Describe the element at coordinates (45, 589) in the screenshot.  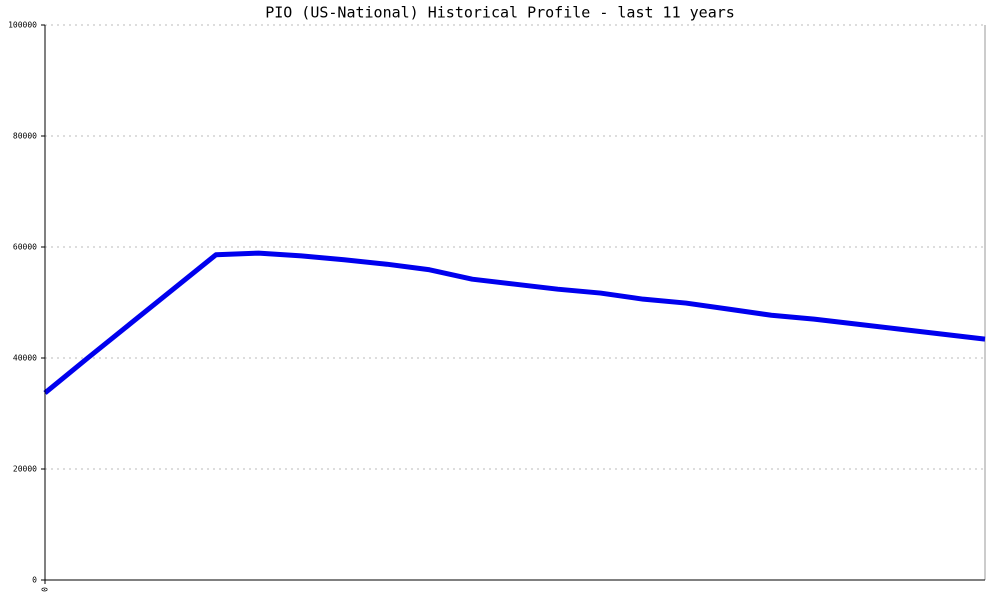
I see `x-tick-label: 0` at that location.